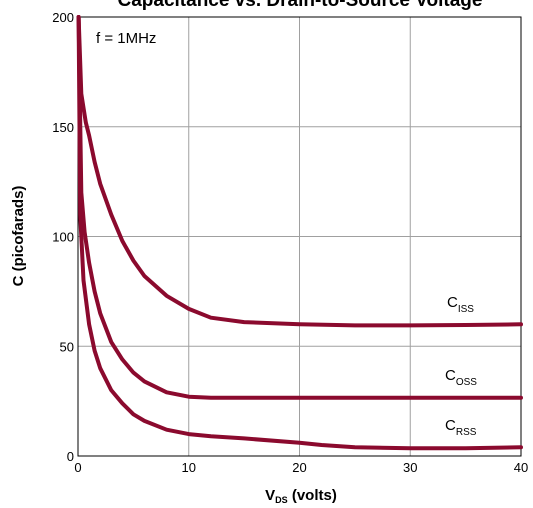  I want to click on x-tick-labels: 0 10 20 30 40, so click(301, 467).